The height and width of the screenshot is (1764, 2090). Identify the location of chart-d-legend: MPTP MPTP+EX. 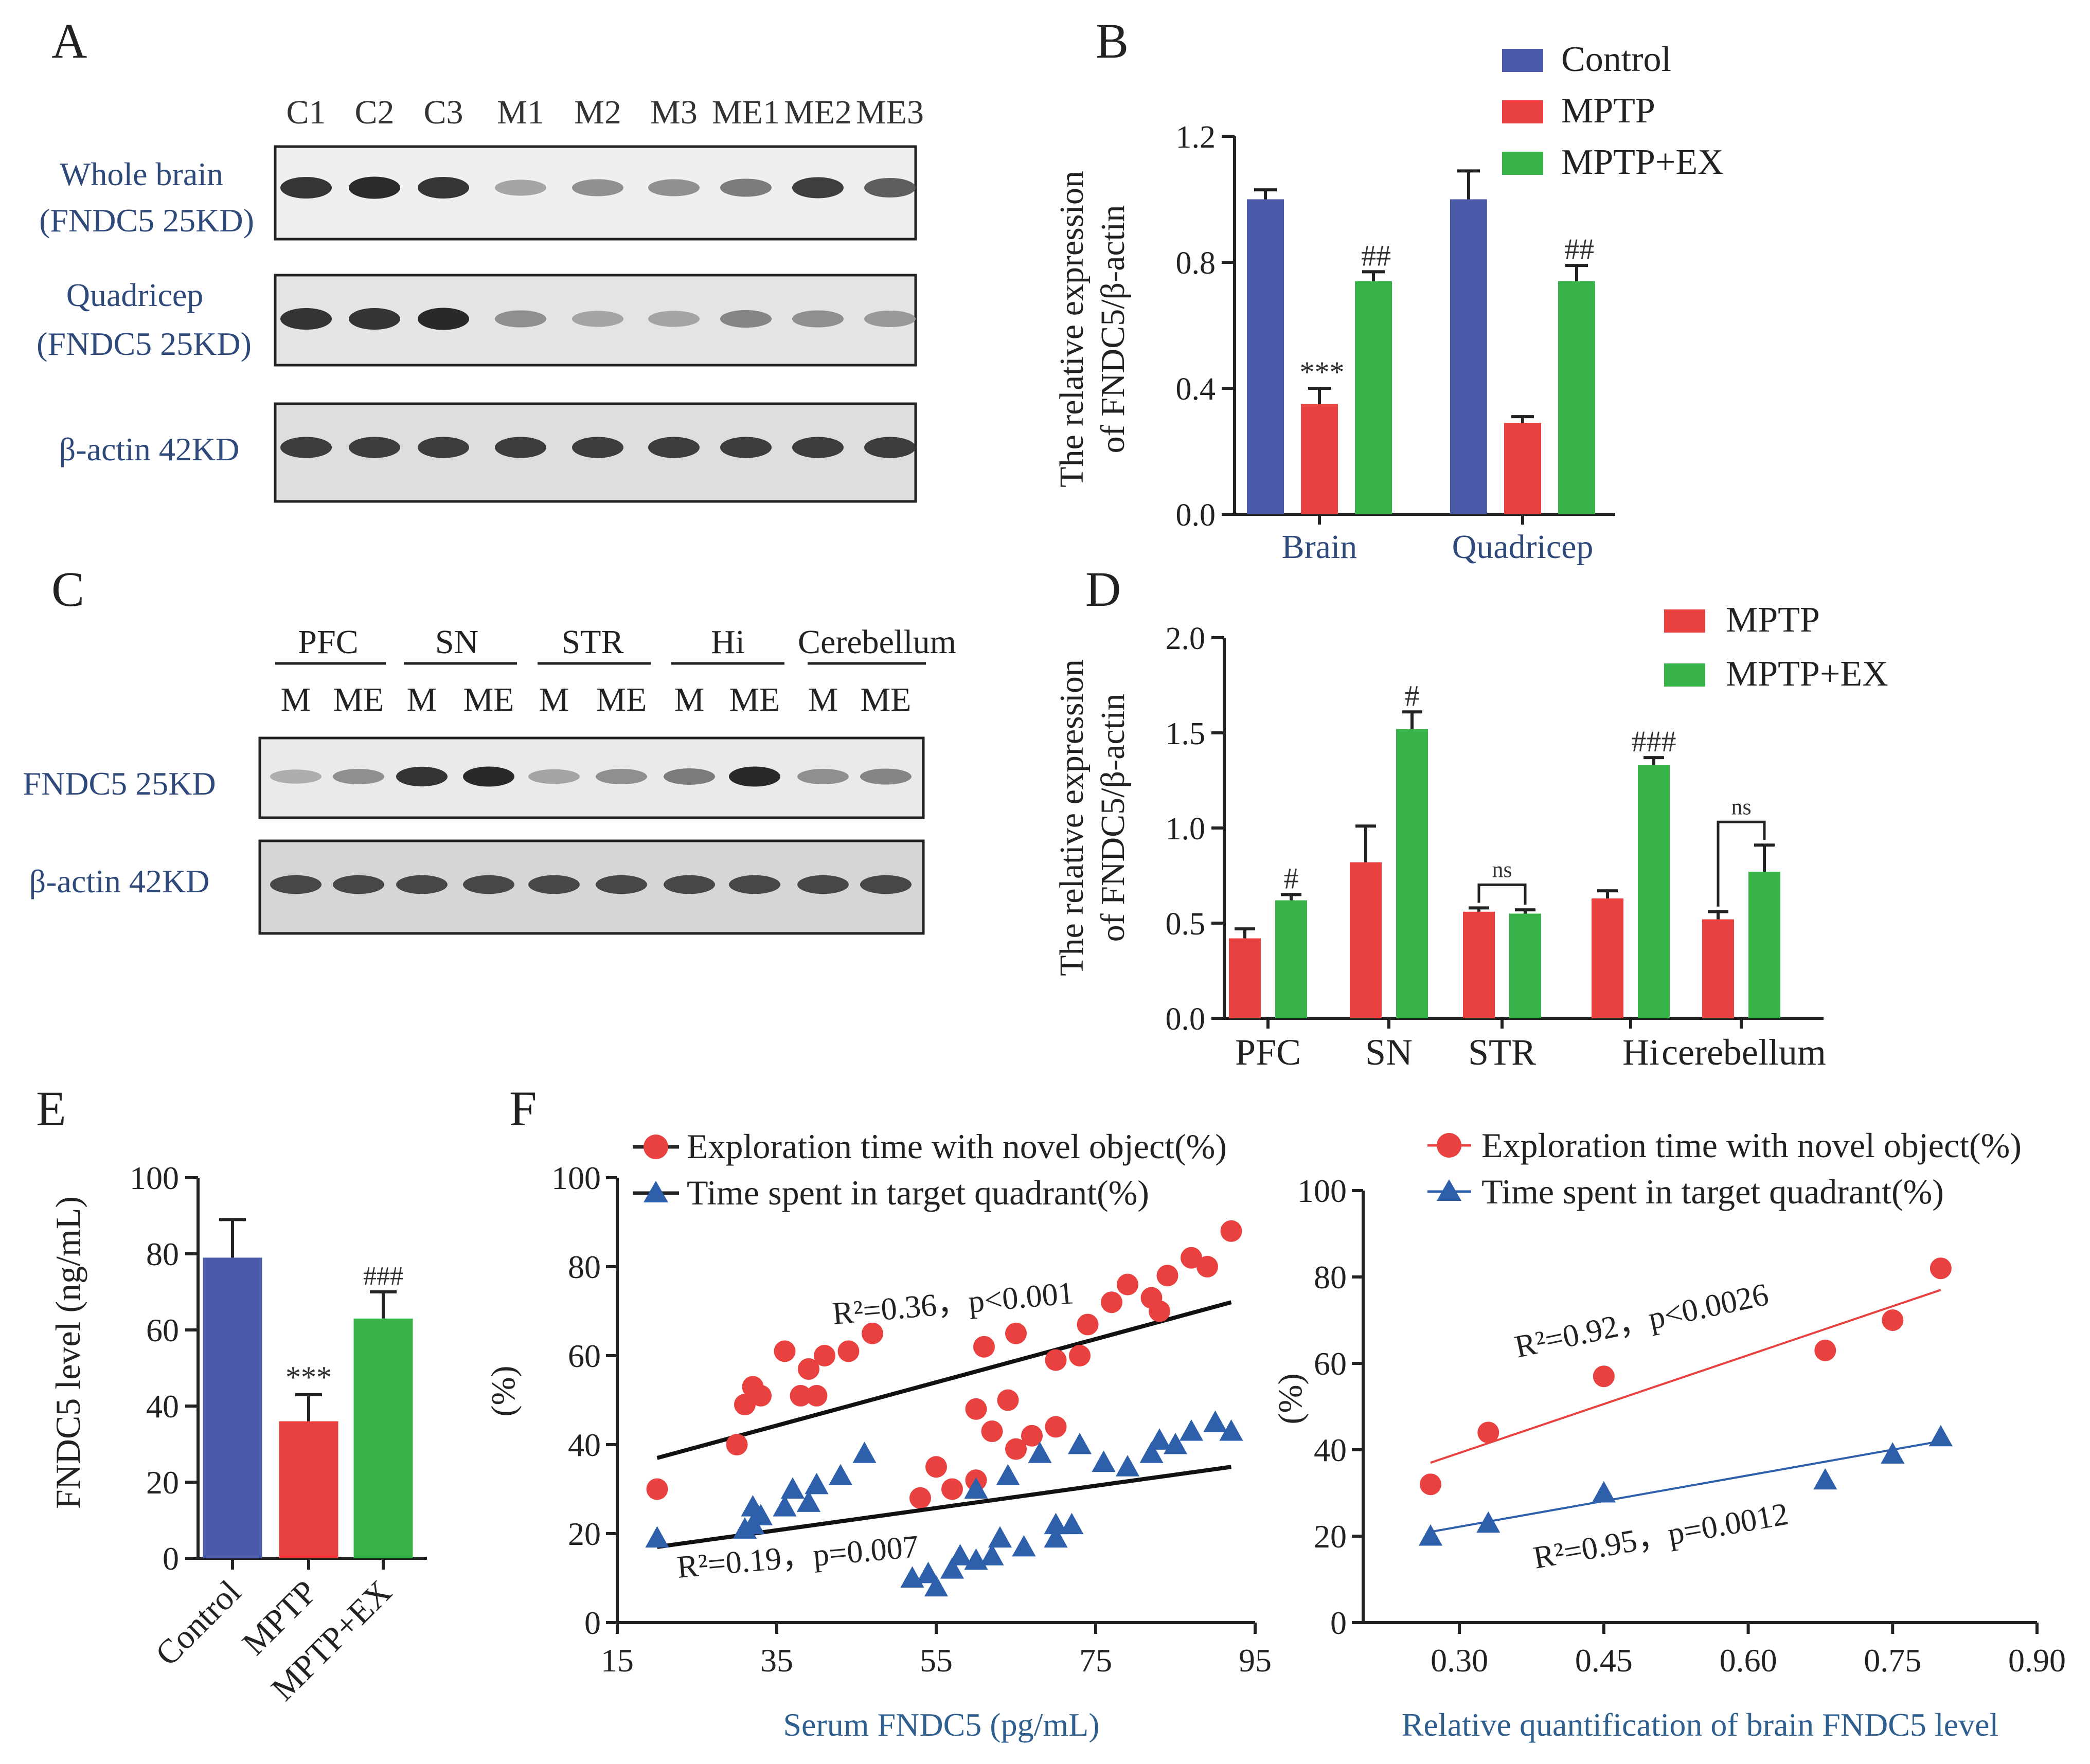
(1776, 647).